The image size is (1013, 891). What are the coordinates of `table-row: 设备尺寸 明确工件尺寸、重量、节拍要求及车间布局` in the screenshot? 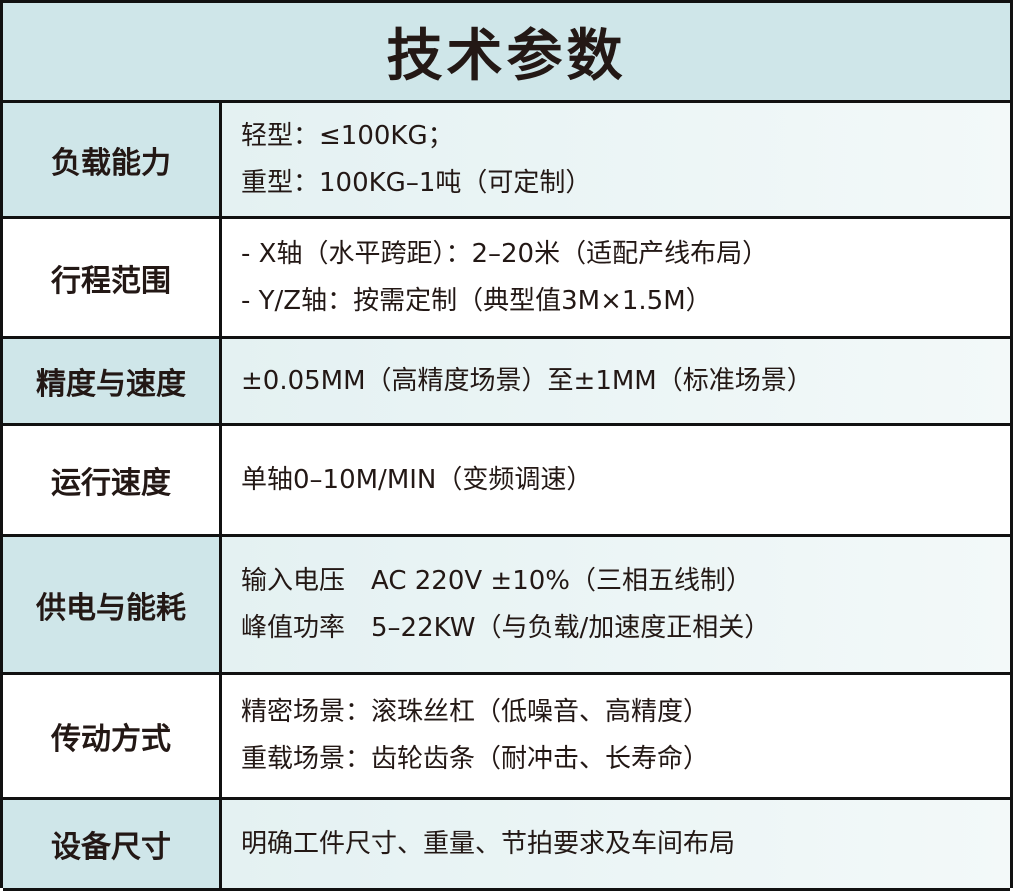 It's located at (506, 845).